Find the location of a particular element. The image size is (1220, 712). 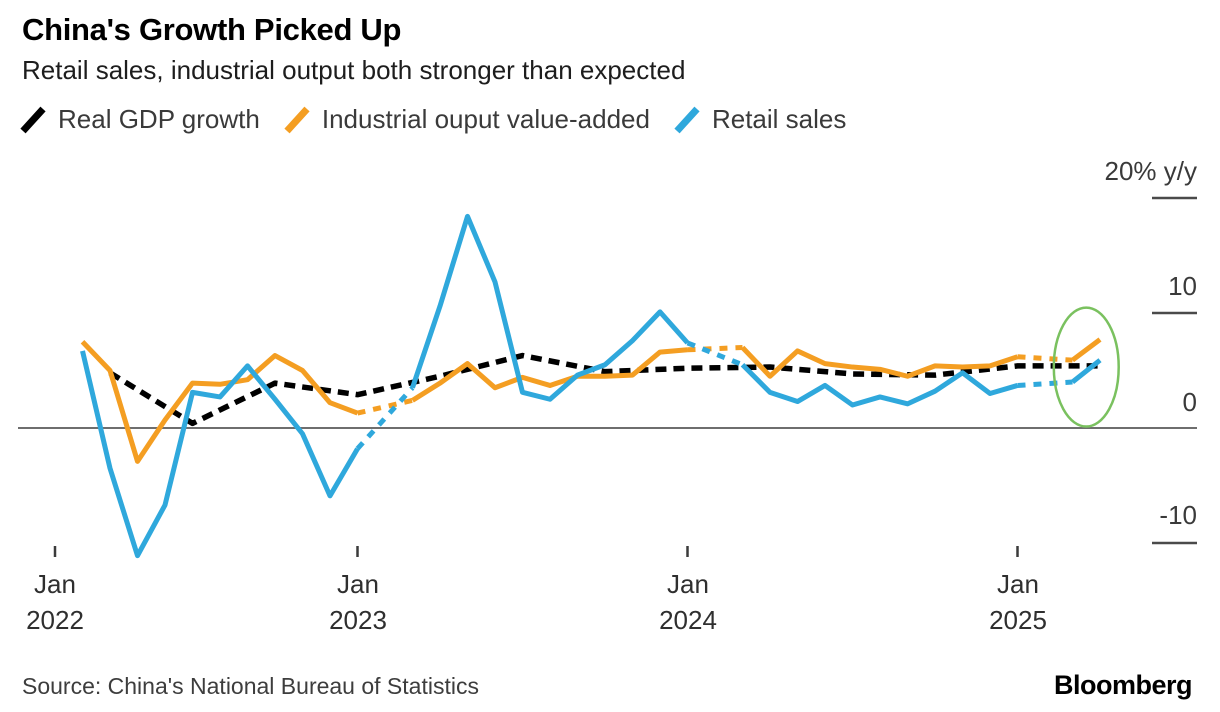

x-tick-label-2025: Jan 2025 is located at coordinates (1018, 602).